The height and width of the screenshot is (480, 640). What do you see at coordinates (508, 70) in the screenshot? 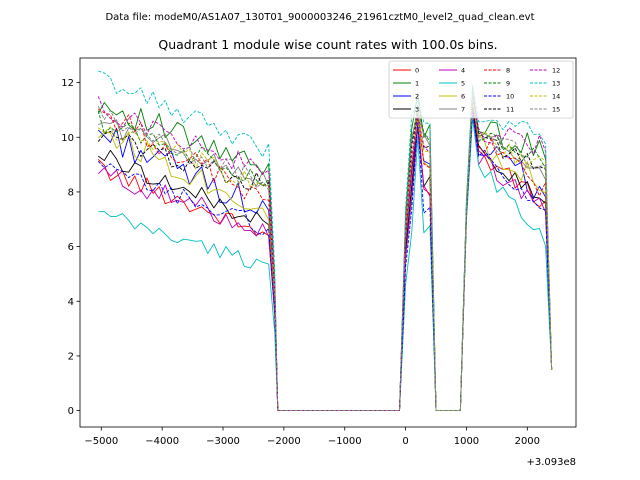
I see `legend-label-8: 8` at bounding box center [508, 70].